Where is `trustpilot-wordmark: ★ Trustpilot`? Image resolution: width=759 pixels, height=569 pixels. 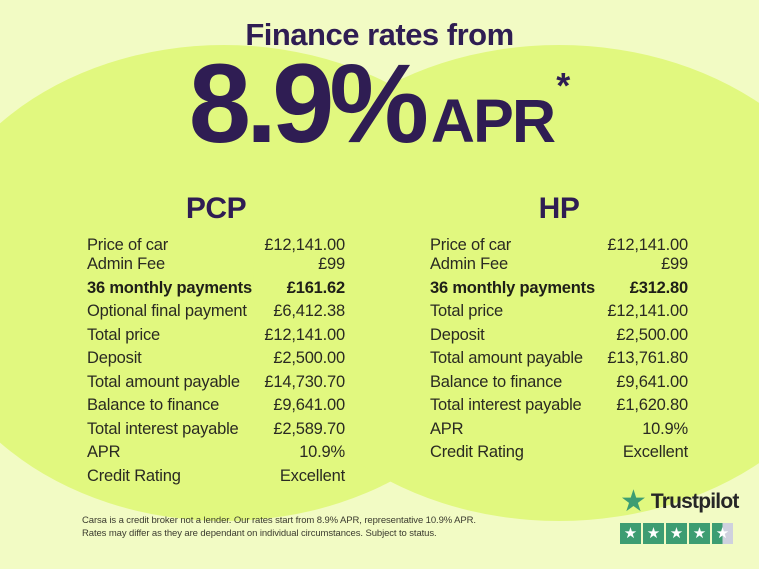 trustpilot-wordmark: ★ Trustpilot is located at coordinates (679, 502).